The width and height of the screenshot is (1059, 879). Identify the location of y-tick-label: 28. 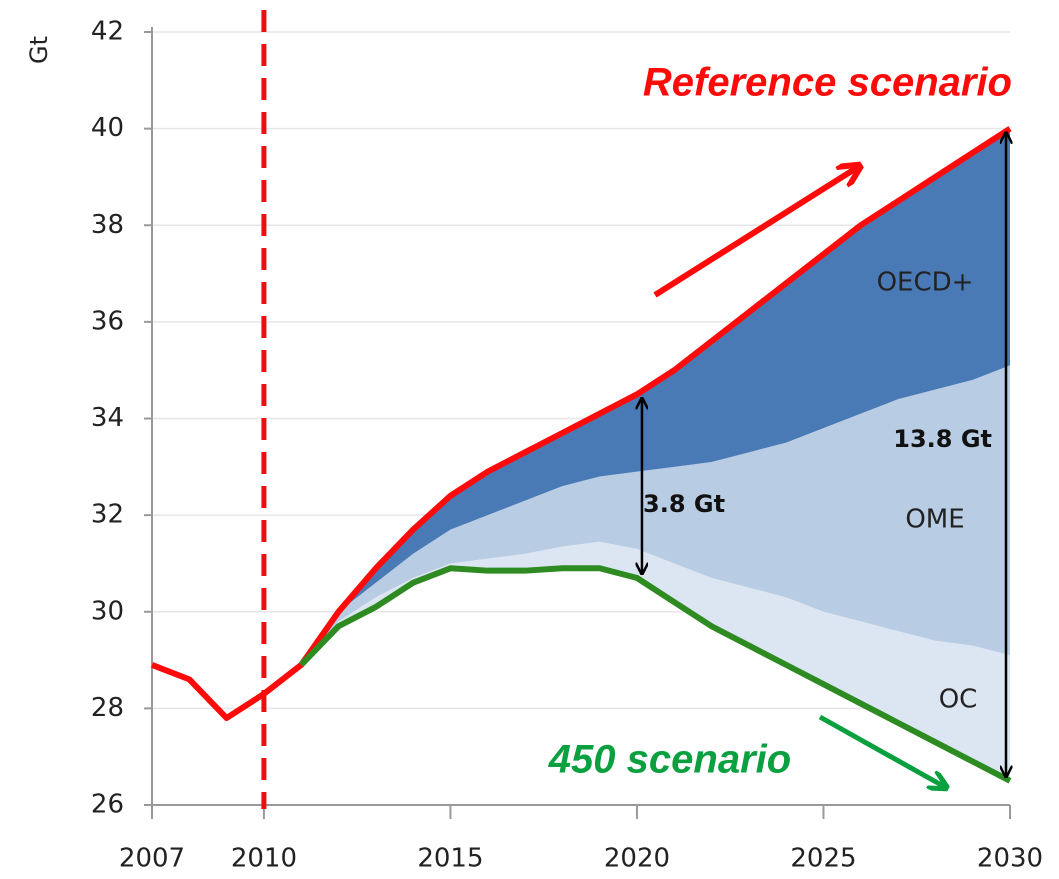
(107, 708).